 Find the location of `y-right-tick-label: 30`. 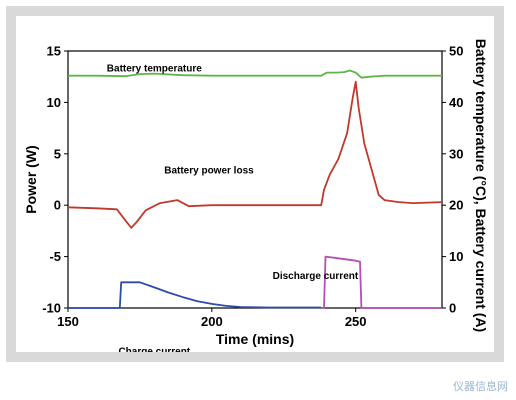

y-right-tick-label: 30 is located at coordinates (456, 153).